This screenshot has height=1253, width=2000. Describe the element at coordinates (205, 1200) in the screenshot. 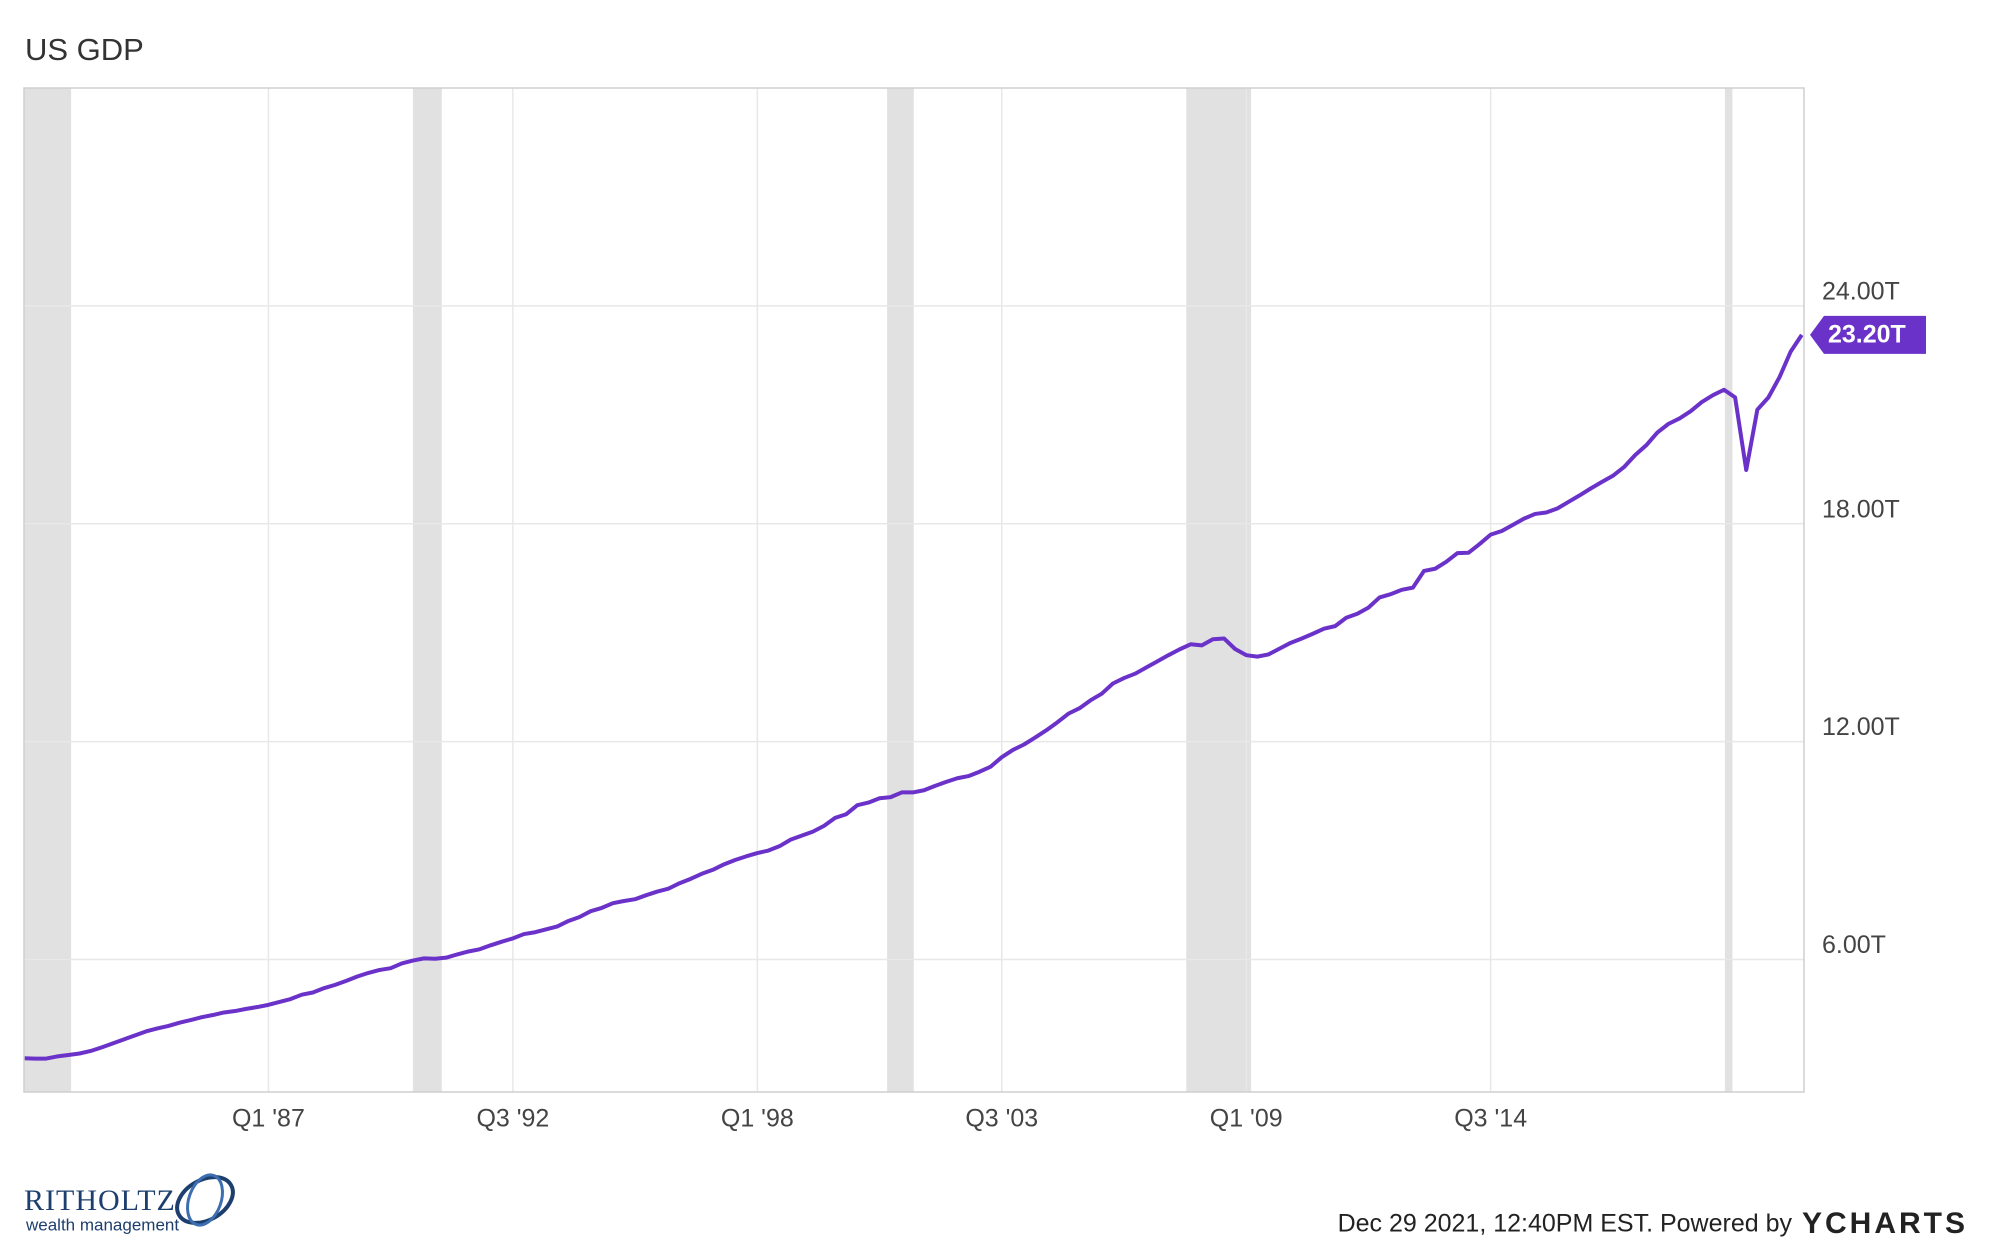

I see `logo-swoosh` at that location.